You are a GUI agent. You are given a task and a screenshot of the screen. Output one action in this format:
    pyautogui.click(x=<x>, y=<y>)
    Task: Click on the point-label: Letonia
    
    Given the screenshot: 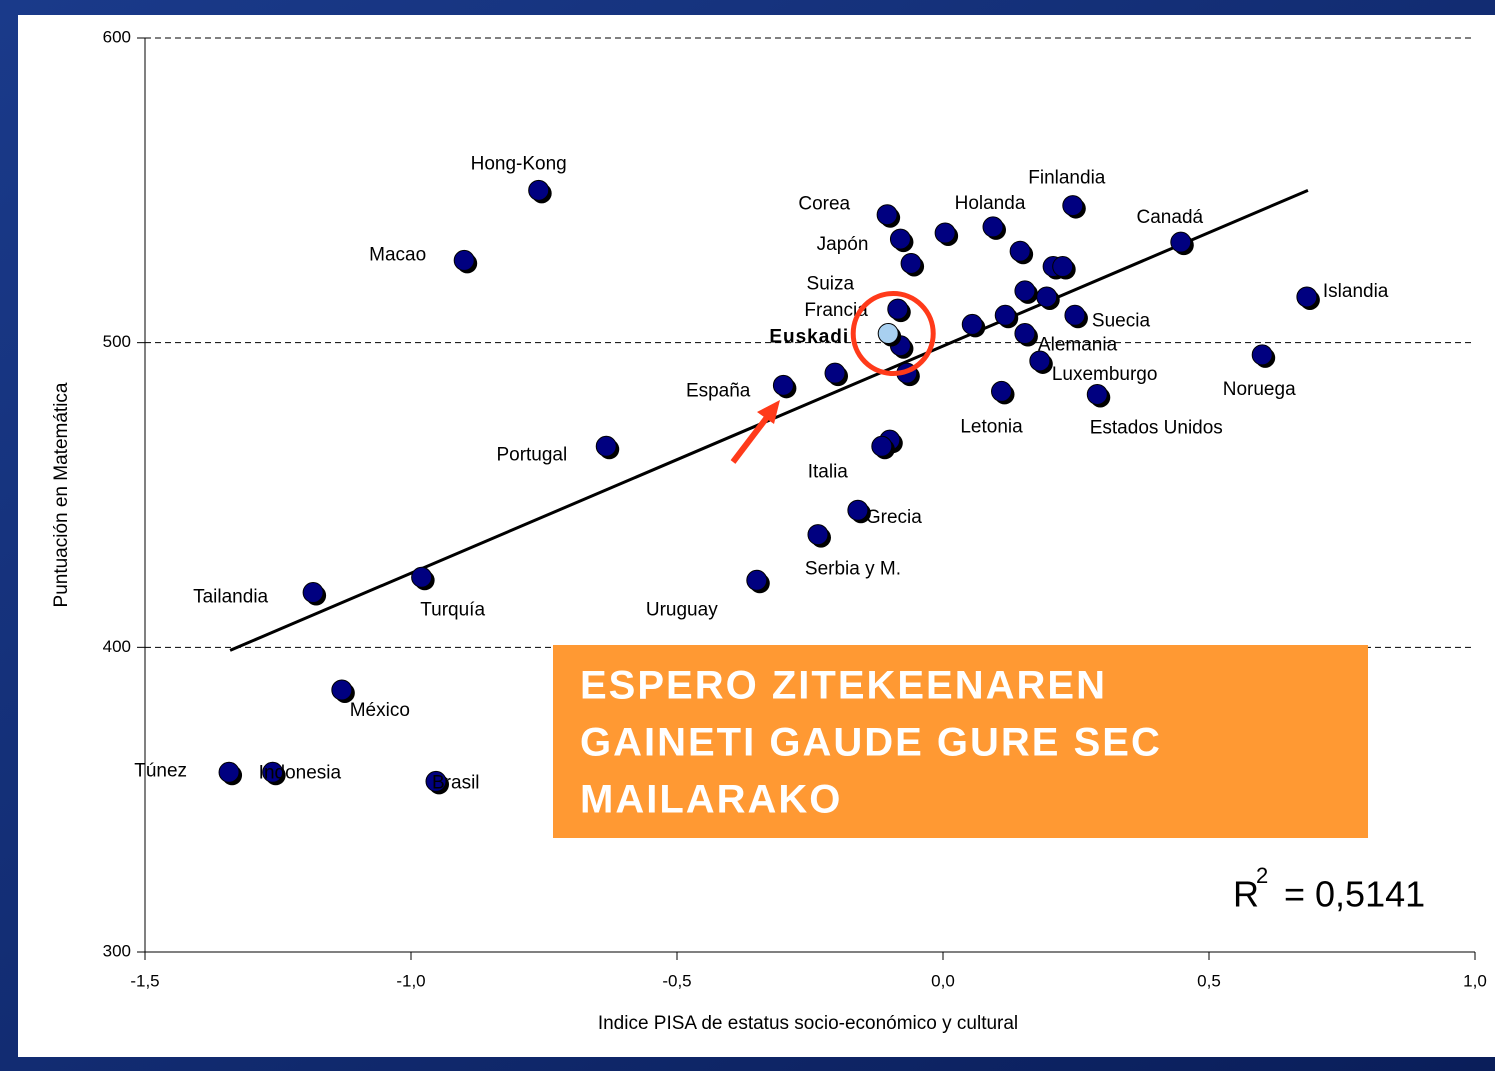 What is the action you would take?
    pyautogui.click(x=991, y=426)
    